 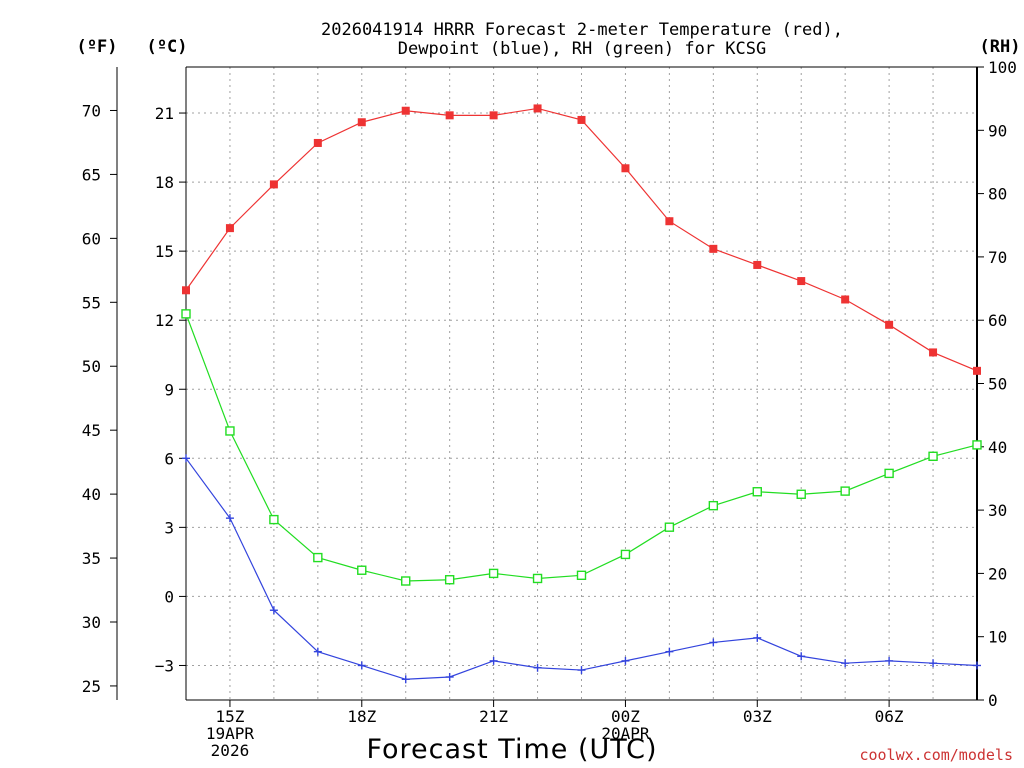 I want to click on credit-link: coolwx.com/models, so click(x=936, y=755).